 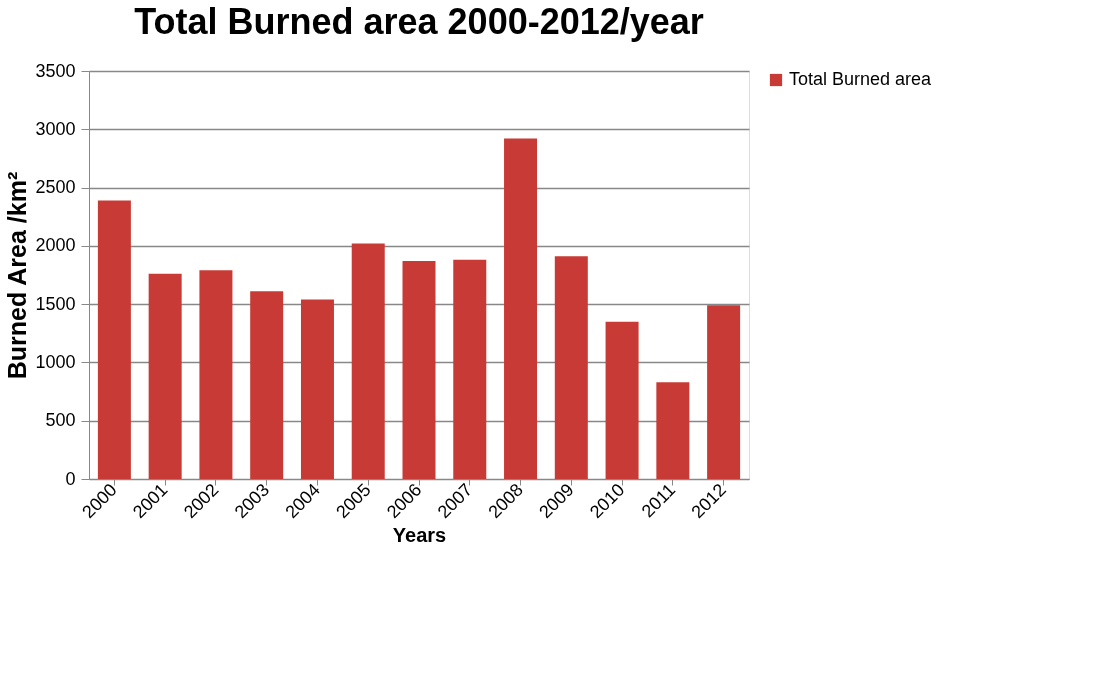 I want to click on y-tick-label: 3500, so click(x=55, y=70).